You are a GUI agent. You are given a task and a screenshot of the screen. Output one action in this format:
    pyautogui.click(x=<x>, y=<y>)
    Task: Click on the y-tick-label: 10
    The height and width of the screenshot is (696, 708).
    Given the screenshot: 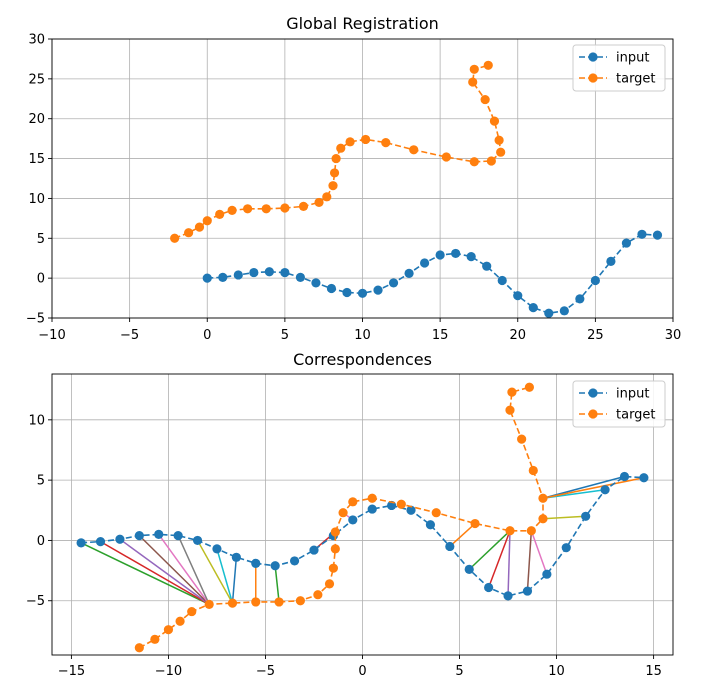 What is the action you would take?
    pyautogui.click(x=36, y=420)
    